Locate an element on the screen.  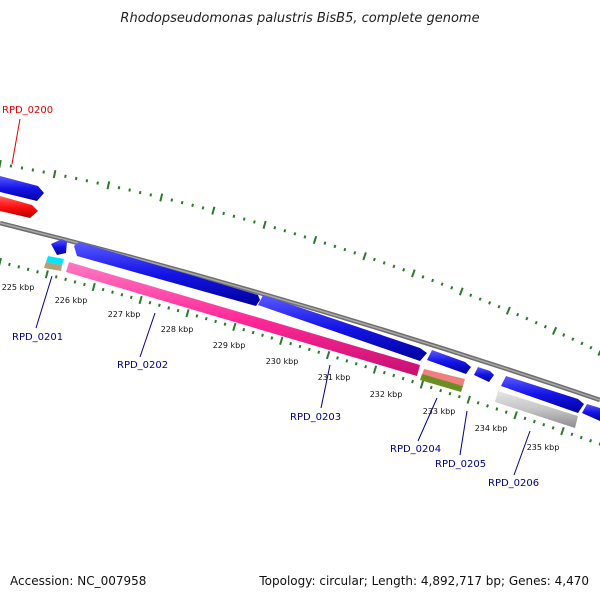
kbp-label: 226 kbp is located at coordinates (71, 300).